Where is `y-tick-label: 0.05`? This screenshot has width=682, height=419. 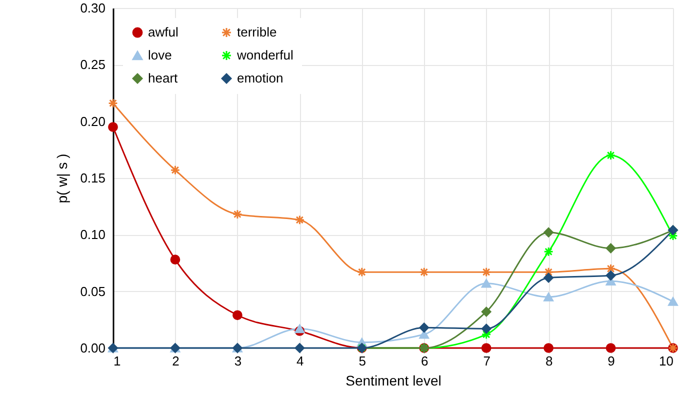 y-tick-label: 0.05 is located at coordinates (93, 291).